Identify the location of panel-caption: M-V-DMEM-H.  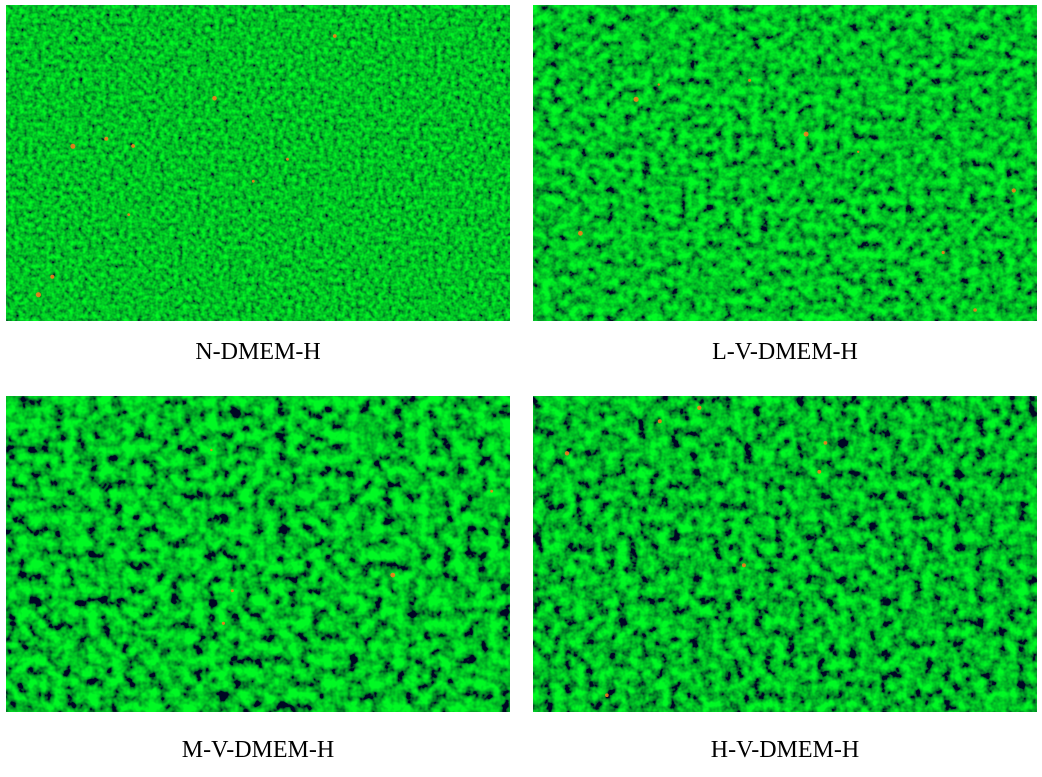
(258, 750).